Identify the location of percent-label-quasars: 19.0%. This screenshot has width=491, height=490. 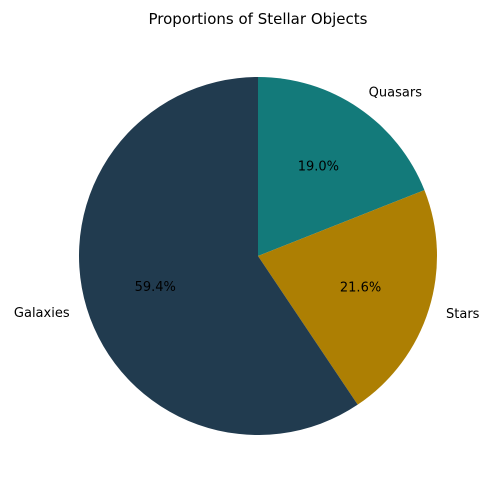
(318, 167).